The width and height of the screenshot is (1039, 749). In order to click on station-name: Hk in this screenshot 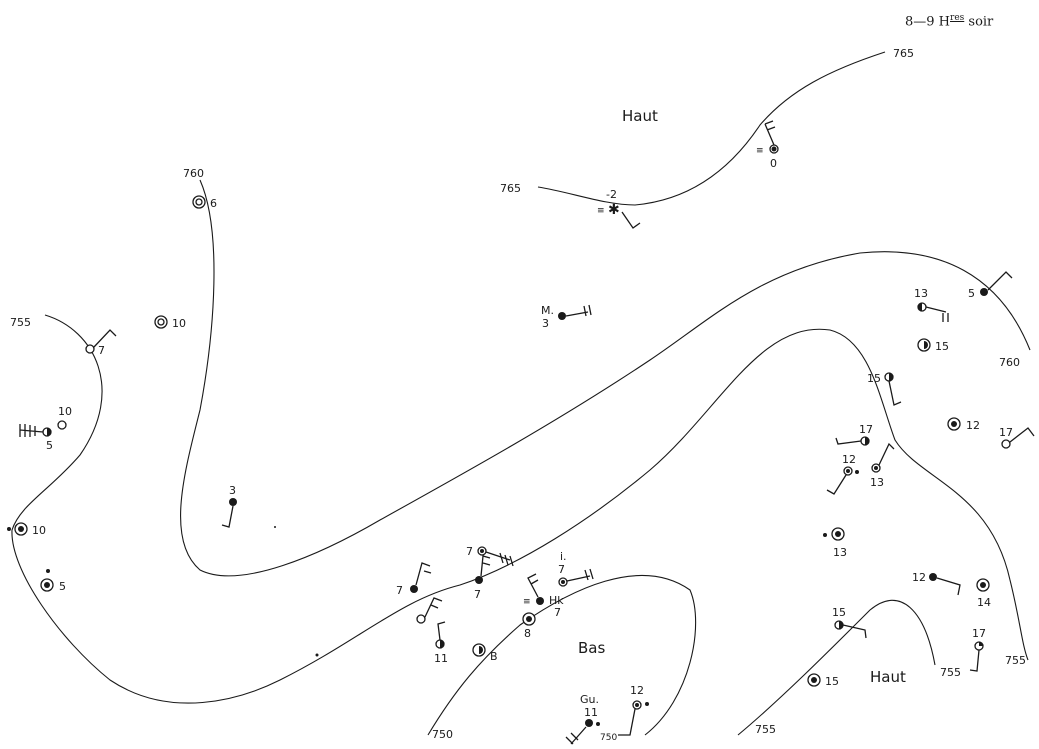, I will do `click(556, 600)`.